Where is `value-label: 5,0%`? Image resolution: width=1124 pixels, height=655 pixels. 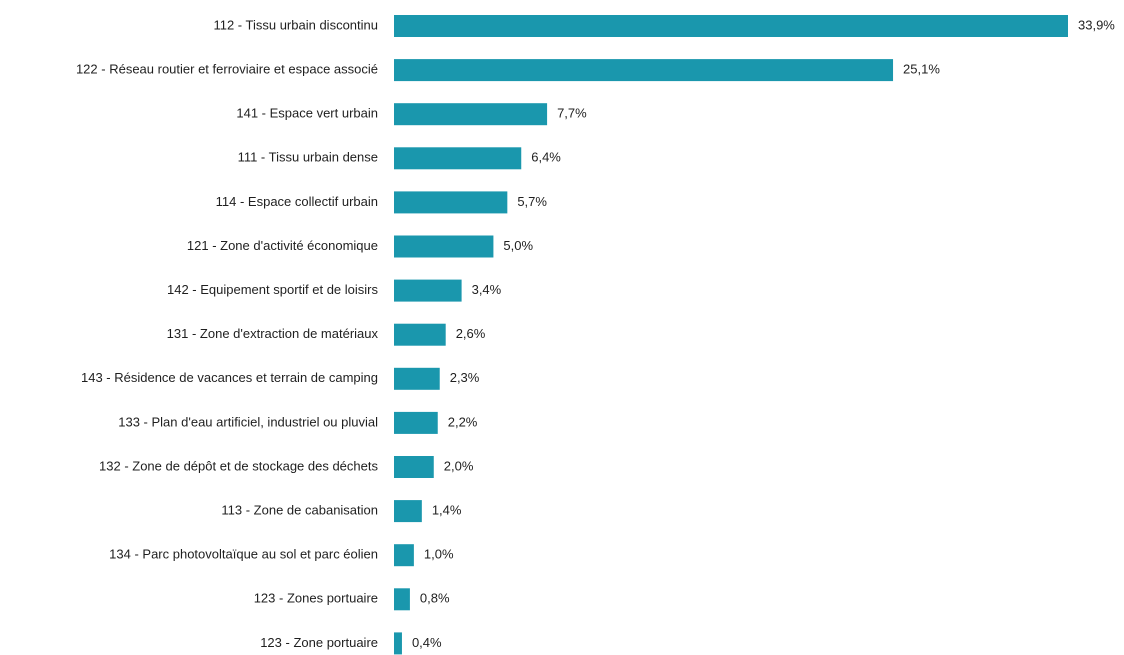
value-label: 5,0% is located at coordinates (518, 245).